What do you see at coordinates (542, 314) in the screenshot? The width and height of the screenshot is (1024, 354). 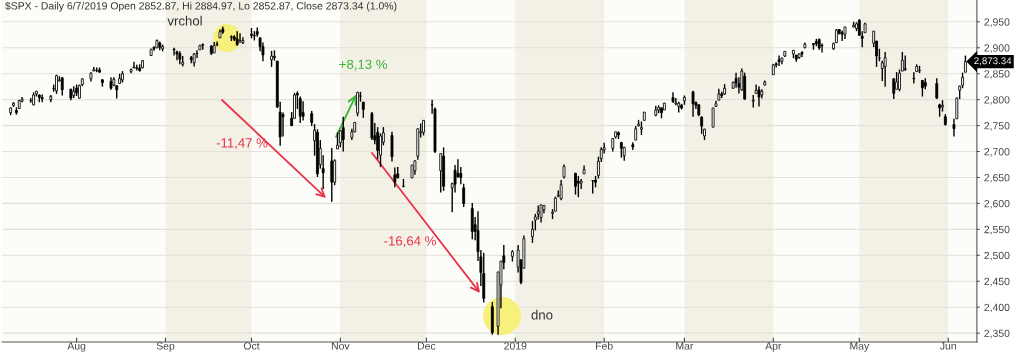 I see `annotation: dno` at bounding box center [542, 314].